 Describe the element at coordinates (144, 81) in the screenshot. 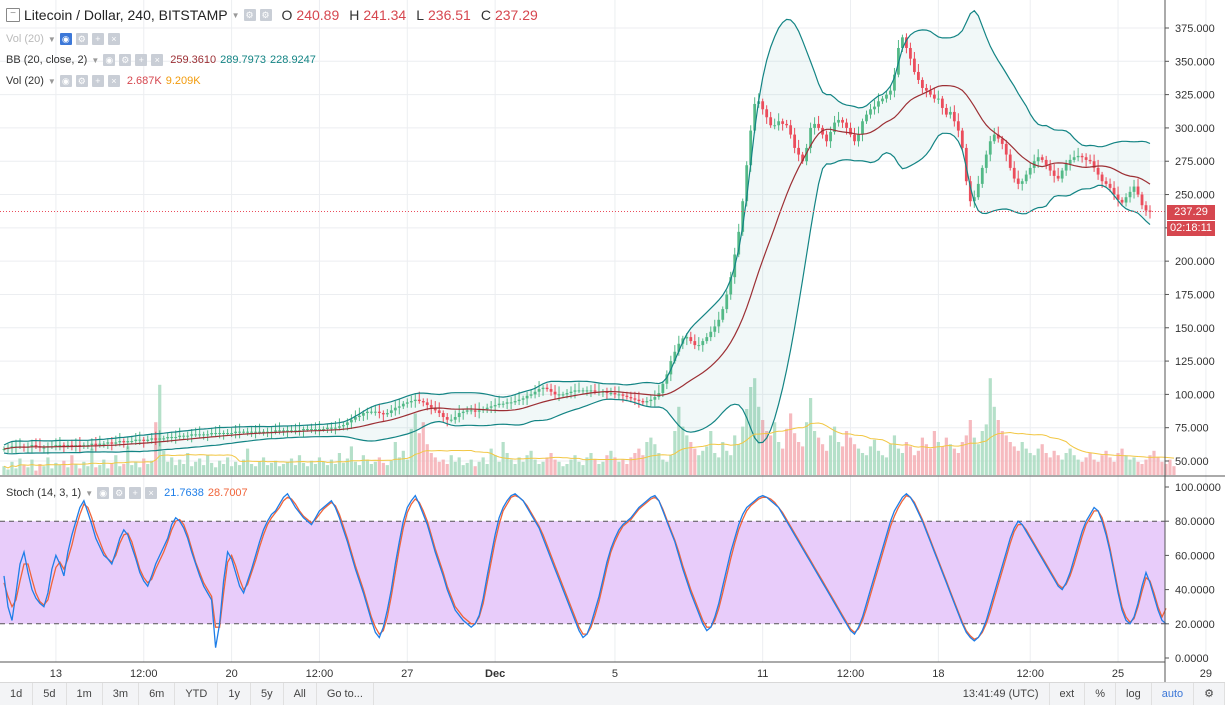

I see `vol-value: 2.687K` at that location.